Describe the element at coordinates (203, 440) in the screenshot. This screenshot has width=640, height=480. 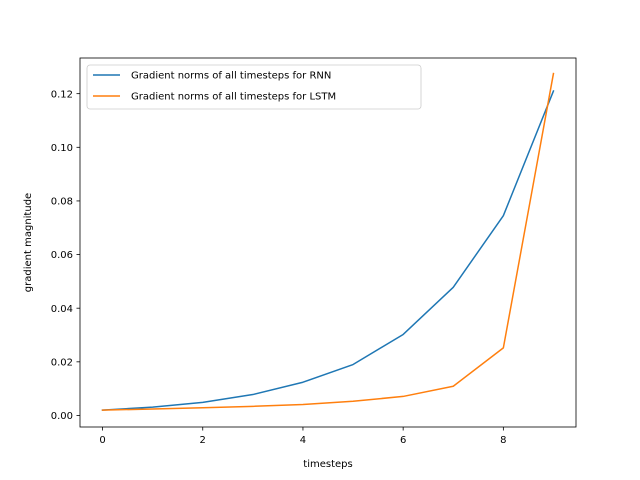
I see `x-tick-label: 2` at that location.